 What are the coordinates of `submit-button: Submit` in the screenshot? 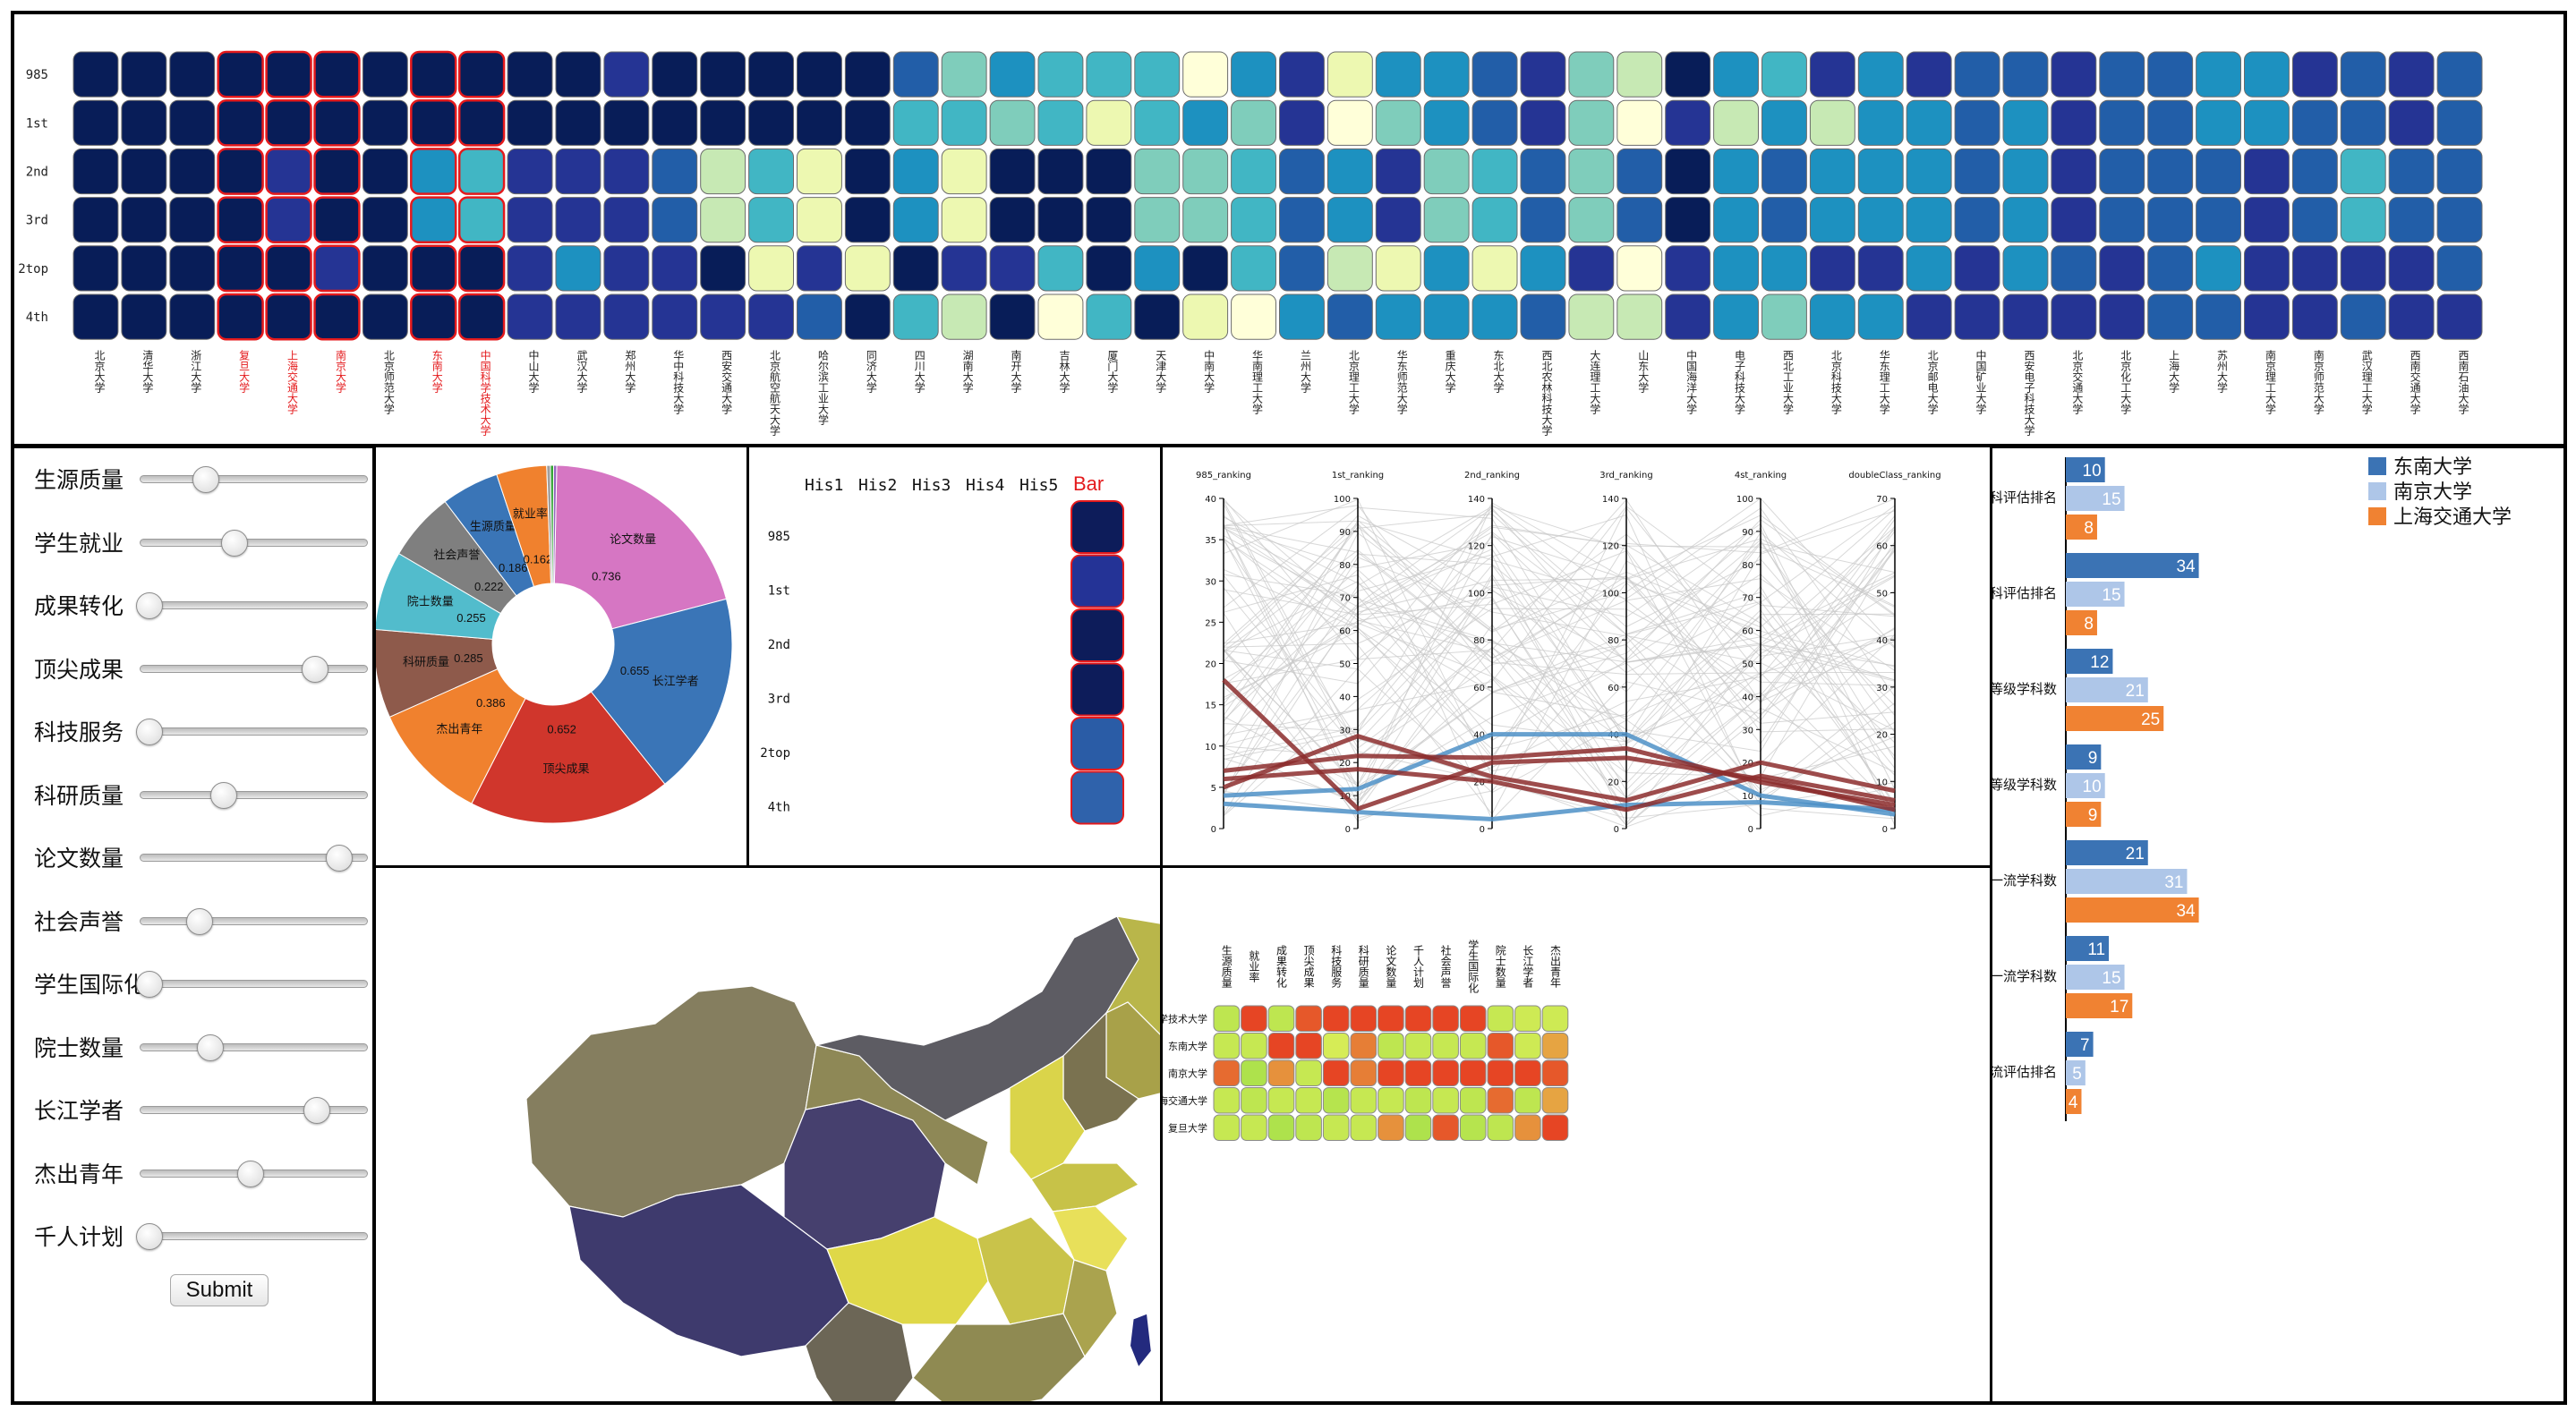 It's located at (219, 1290).